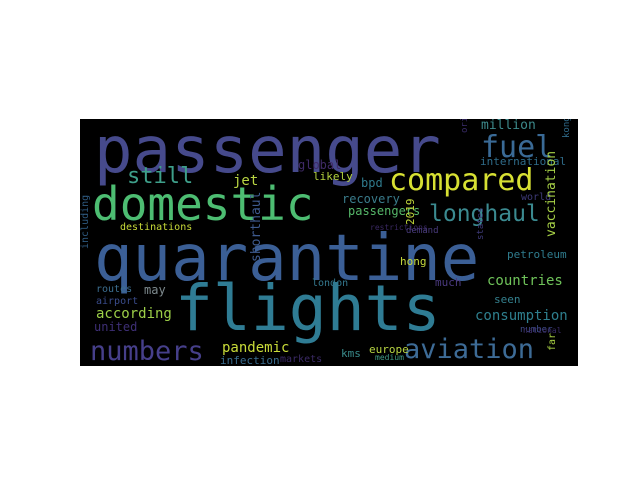  I want to click on word-compared: compared, so click(461, 180).